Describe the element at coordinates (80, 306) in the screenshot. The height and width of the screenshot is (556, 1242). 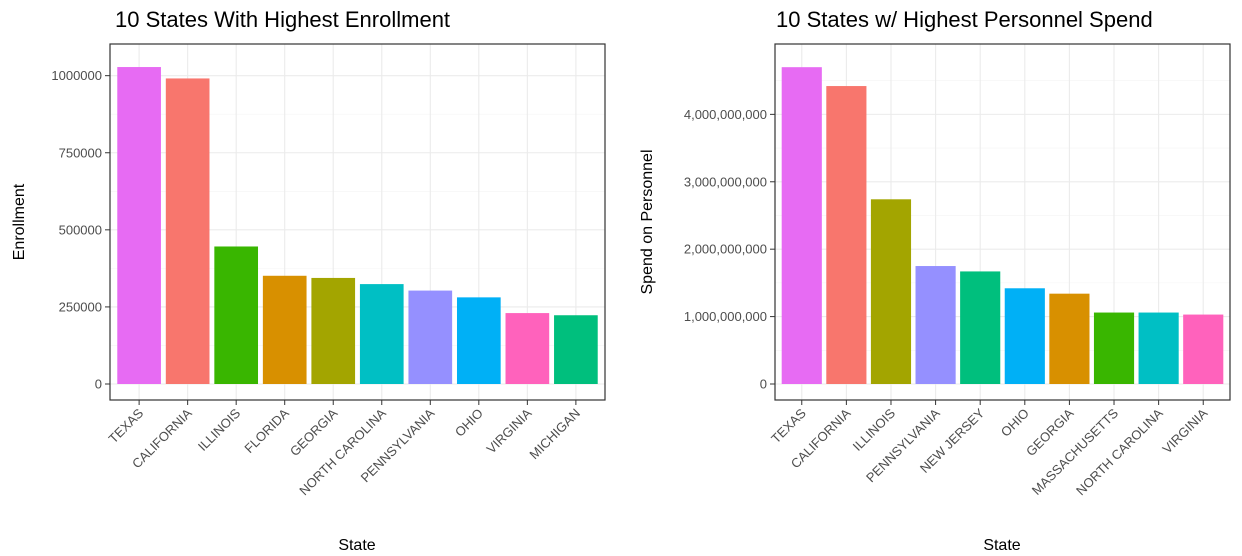
I see `y-tick-label: 250000` at that location.